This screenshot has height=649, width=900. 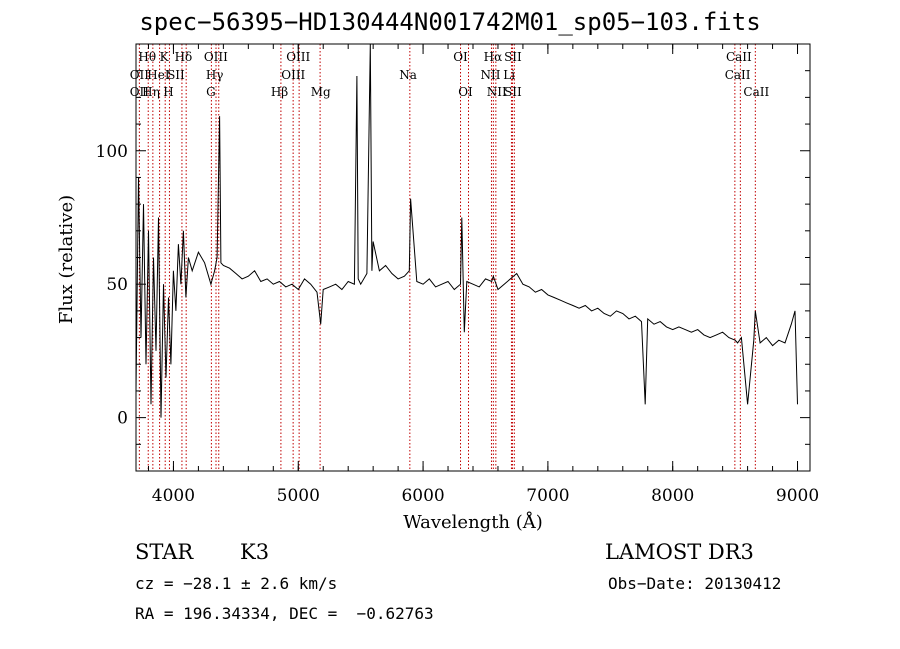 I want to click on radec-label: RA = 196.34334, DEC = −0.62763, so click(x=284, y=613).